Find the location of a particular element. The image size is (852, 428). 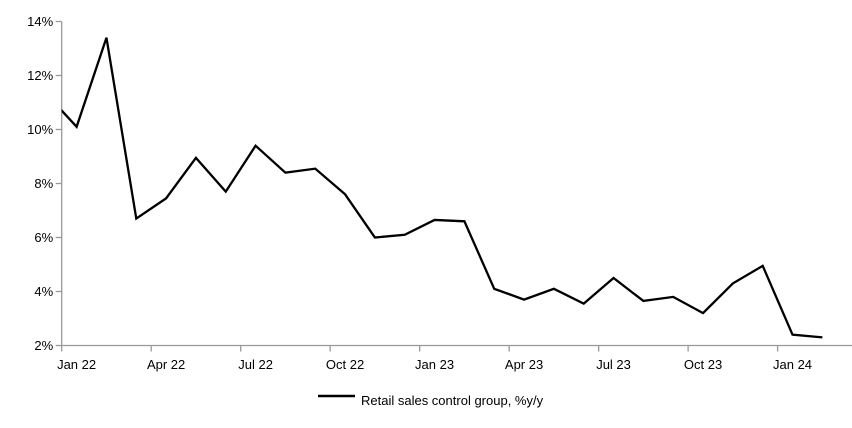

x-tick-label: Apr 22 is located at coordinates (166, 364).